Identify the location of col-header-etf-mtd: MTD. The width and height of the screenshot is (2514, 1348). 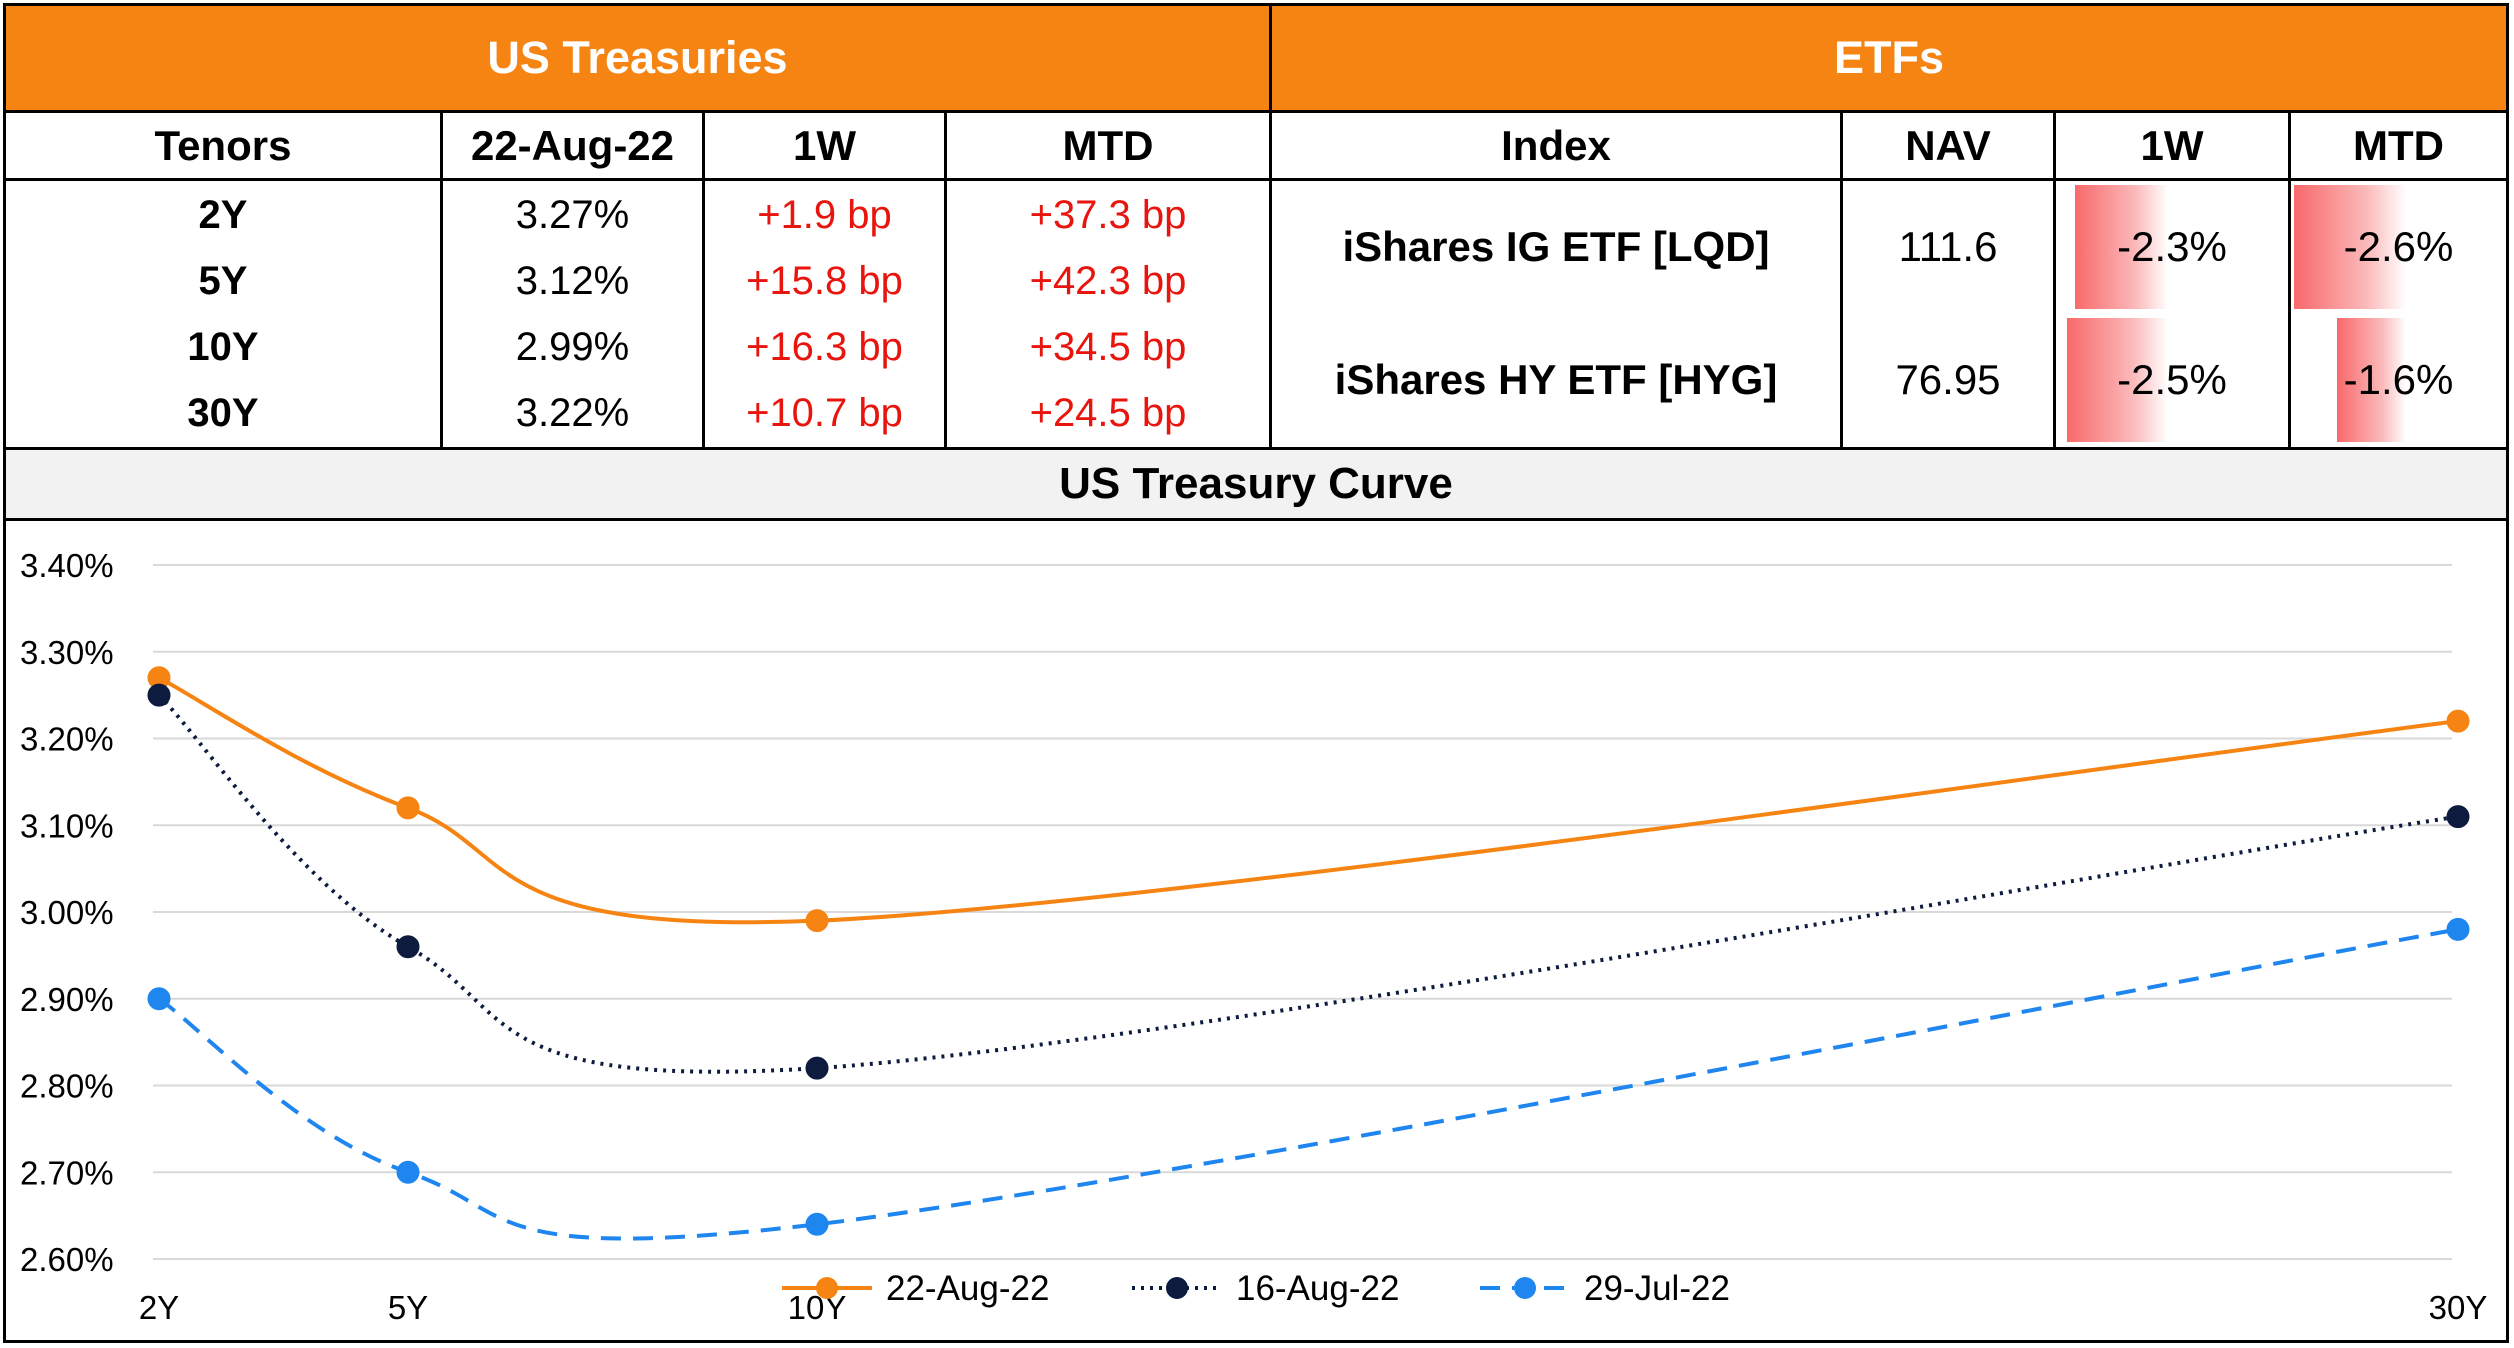
(2398, 145).